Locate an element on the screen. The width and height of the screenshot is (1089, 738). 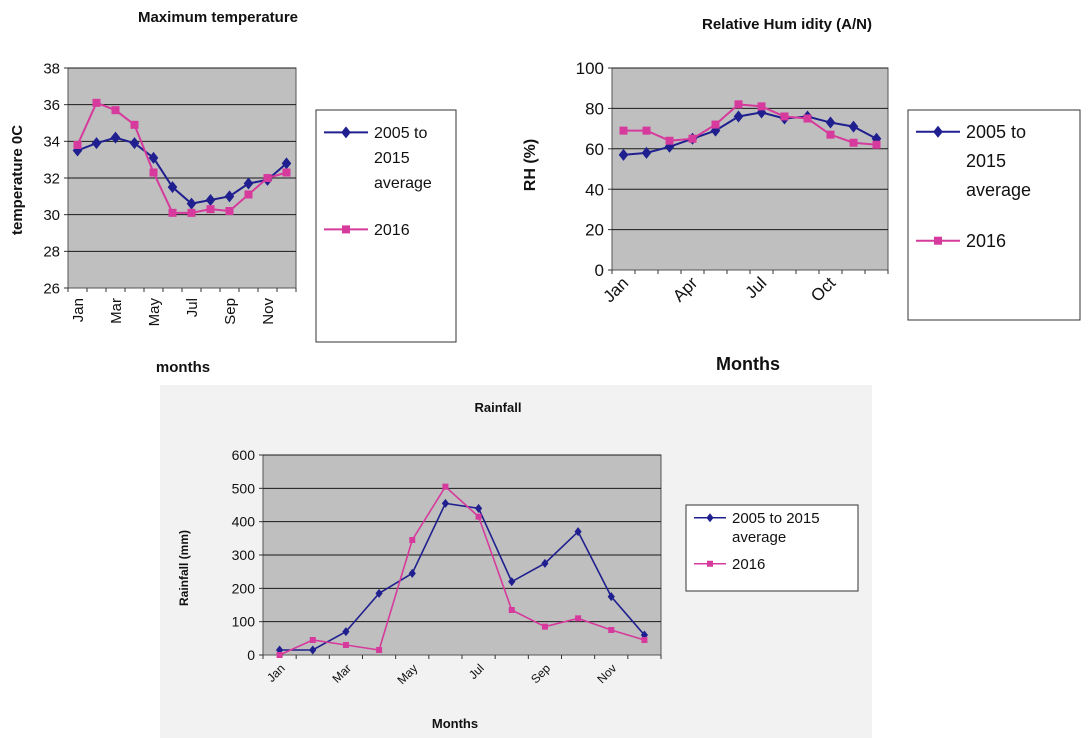
y-tick-label: 500 is located at coordinates (244, 488).